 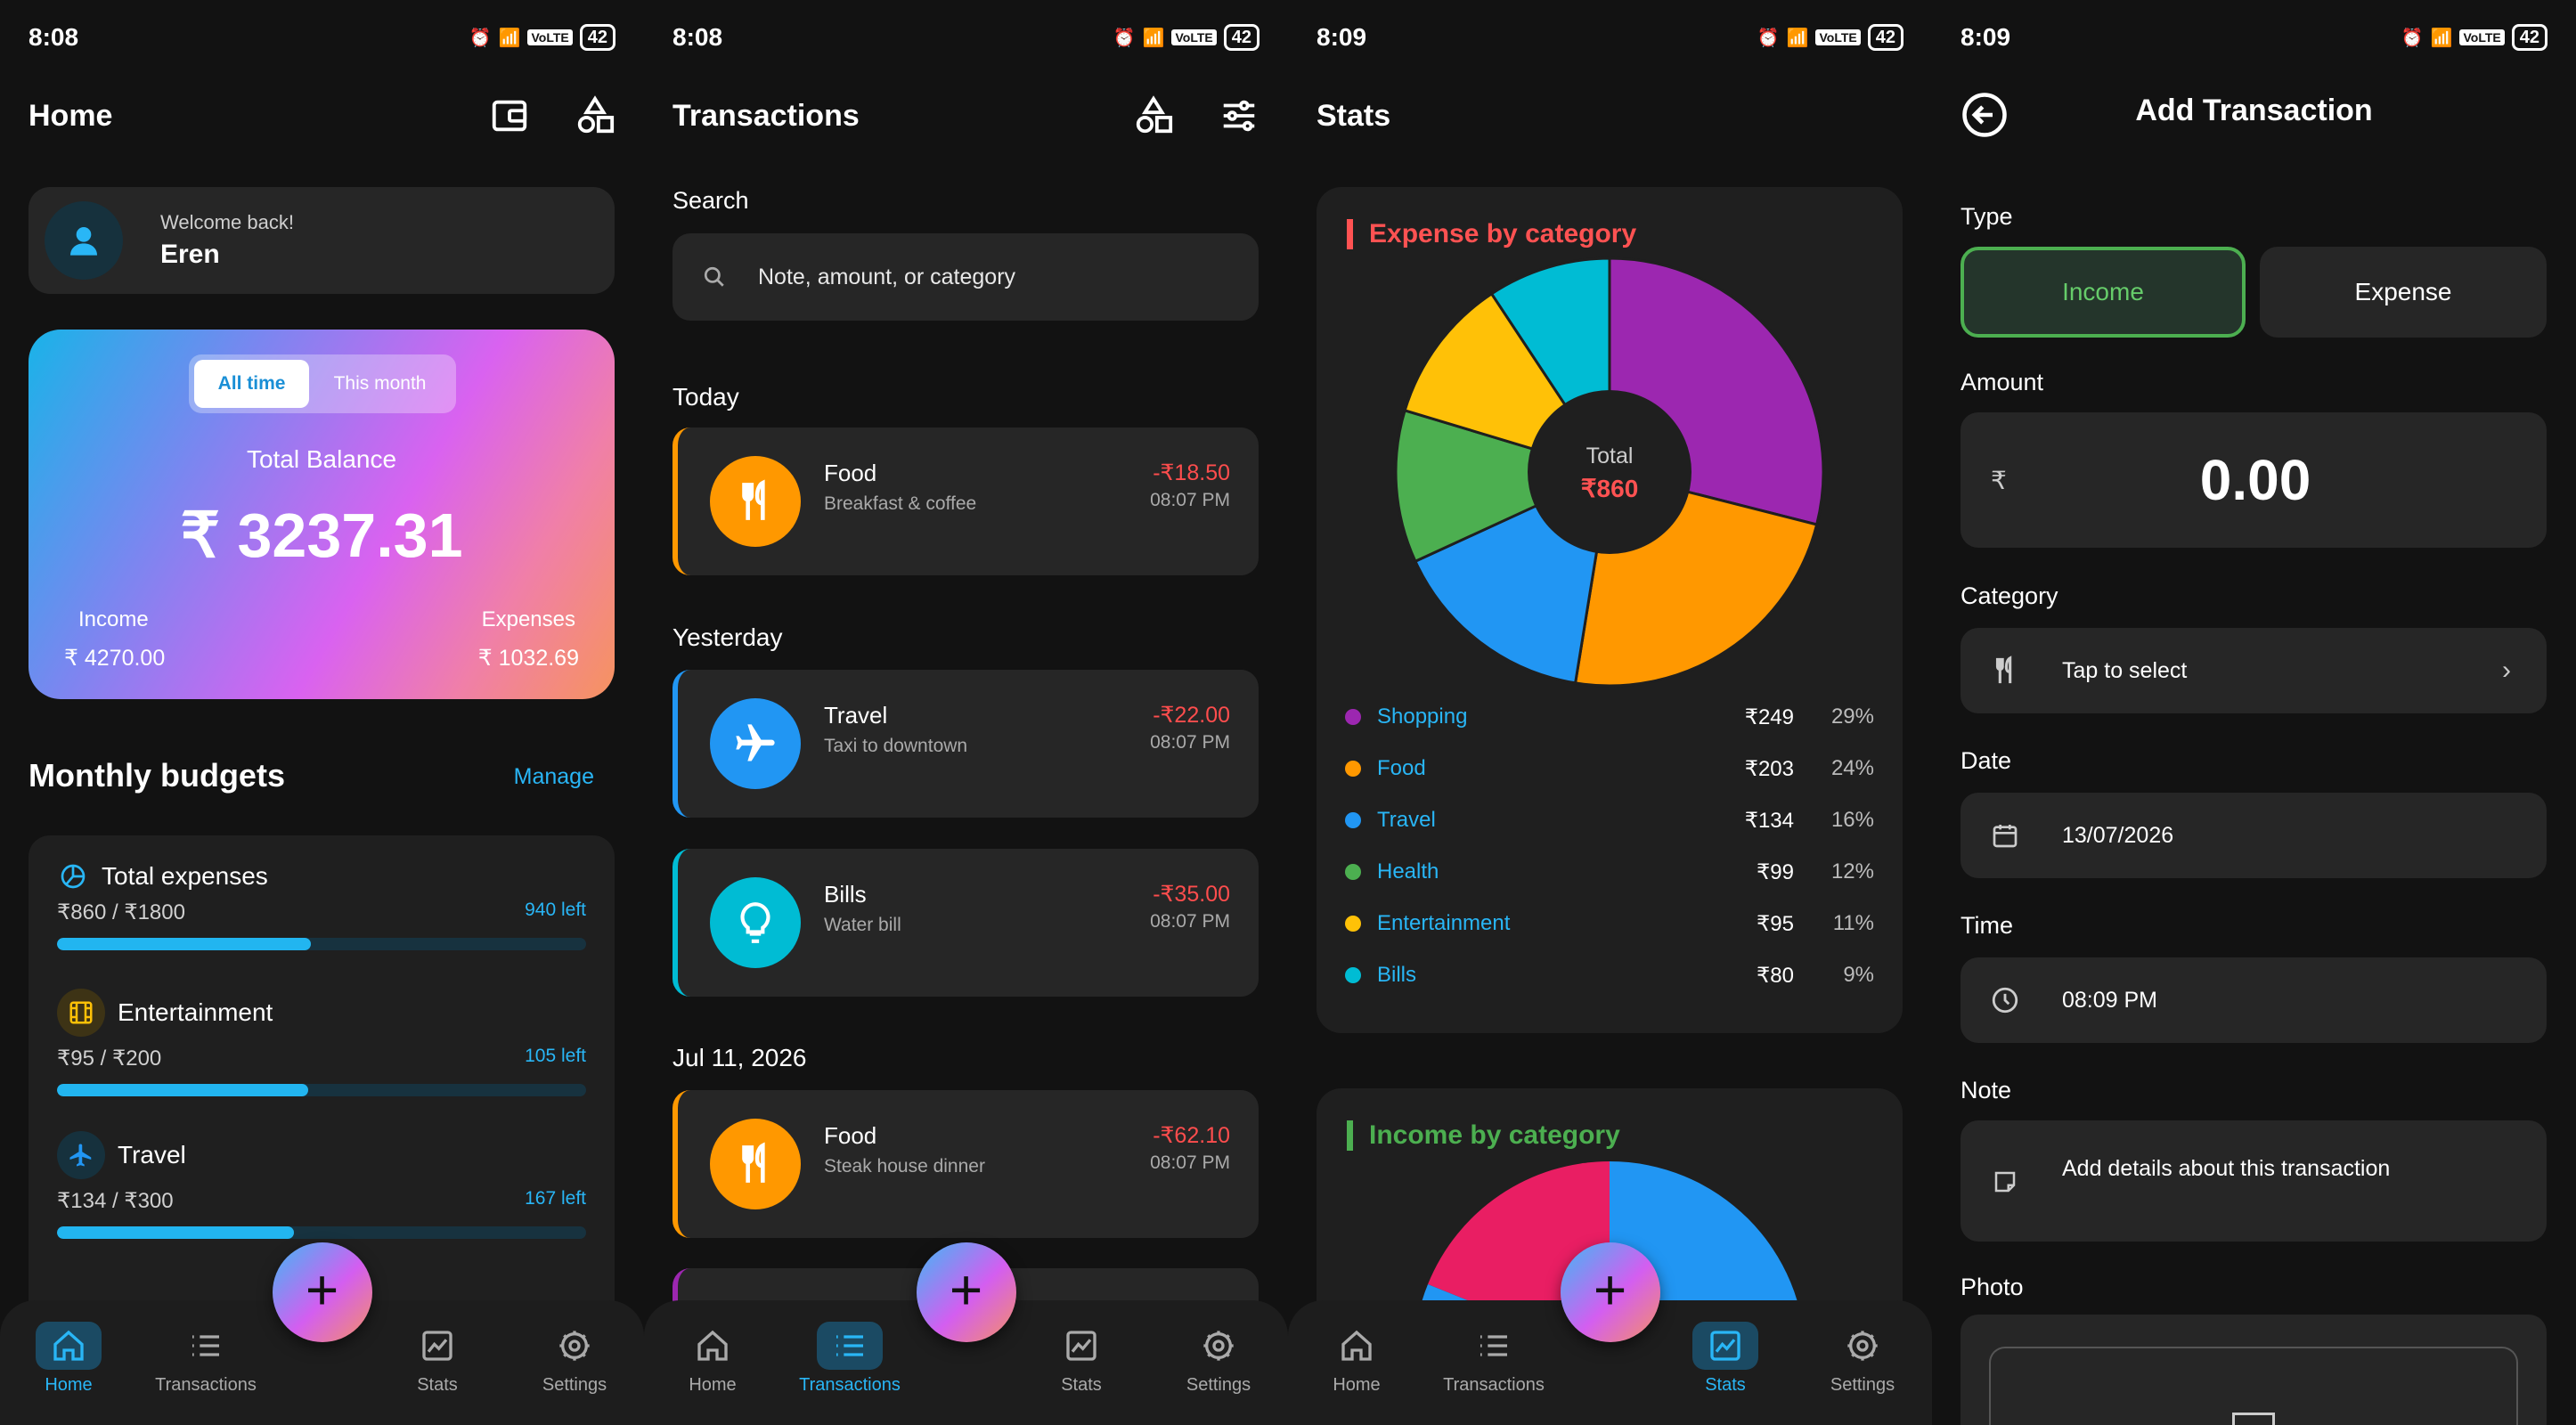 I want to click on budget-left: 940 left, so click(x=555, y=910).